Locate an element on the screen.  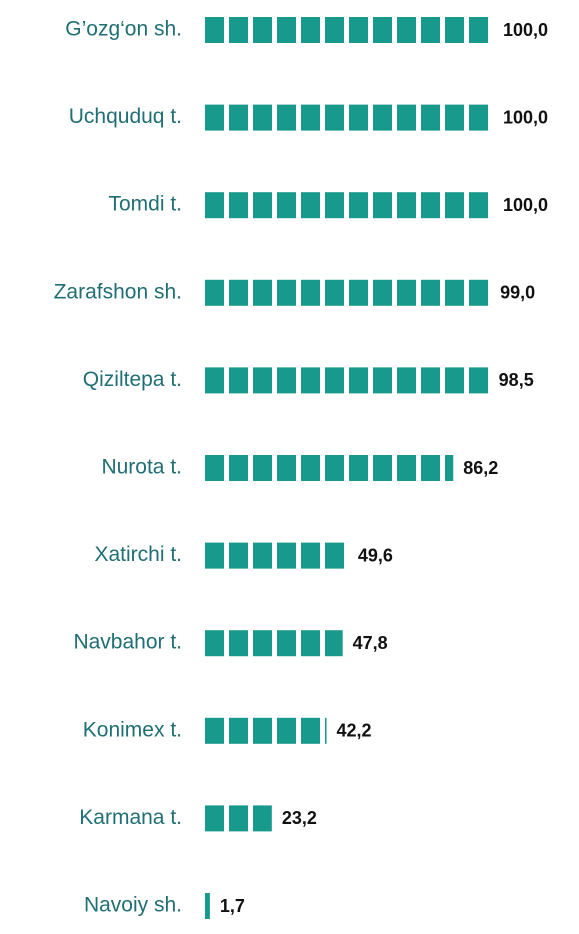
value-label: 49,6 is located at coordinates (375, 555).